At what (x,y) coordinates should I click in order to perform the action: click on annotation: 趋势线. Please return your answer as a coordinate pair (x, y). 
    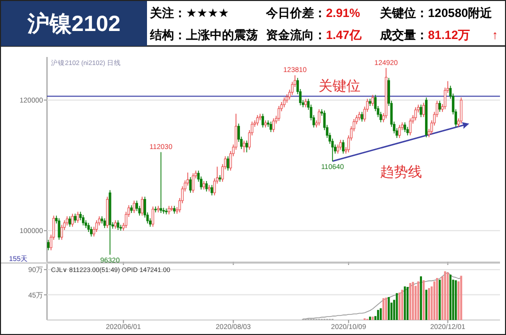
    Looking at the image, I should click on (401, 171).